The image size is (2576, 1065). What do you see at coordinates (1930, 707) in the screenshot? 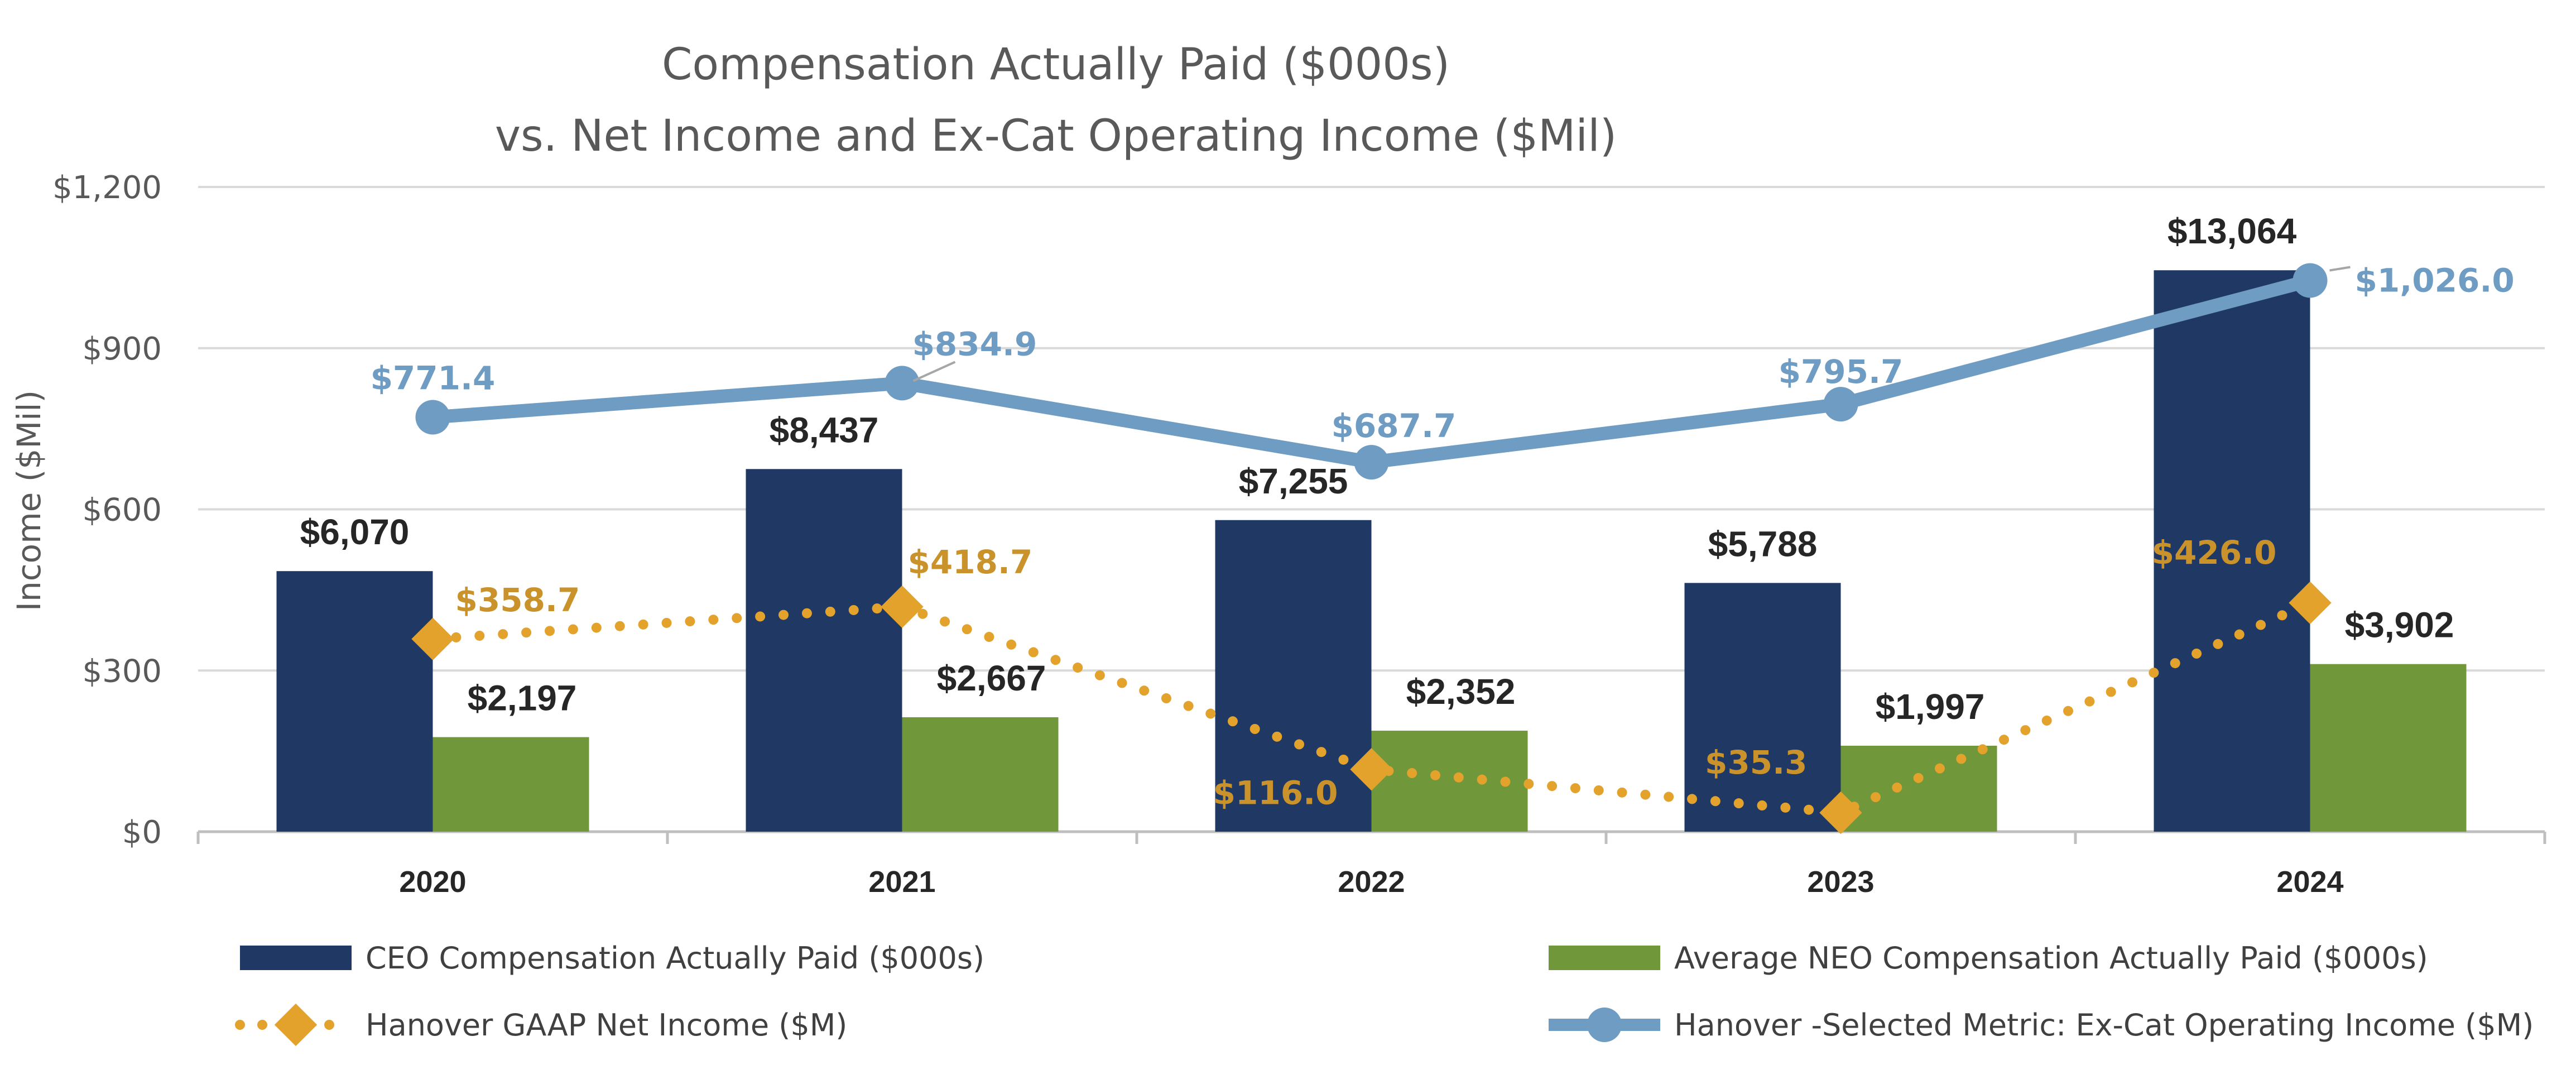
I see `neo-bar-value-label: $1,997` at bounding box center [1930, 707].